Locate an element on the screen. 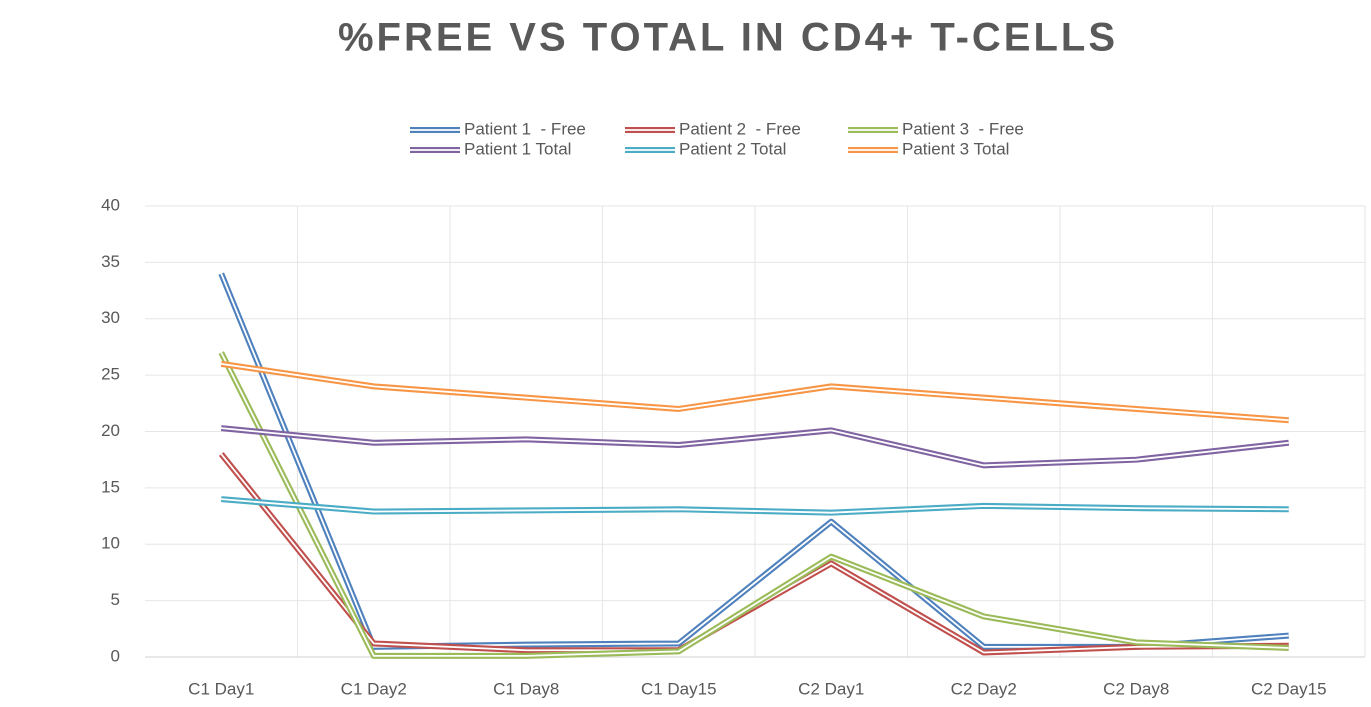 Image resolution: width=1371 pixels, height=707 pixels. legend-label: Patient 1 Total is located at coordinates (517, 148).